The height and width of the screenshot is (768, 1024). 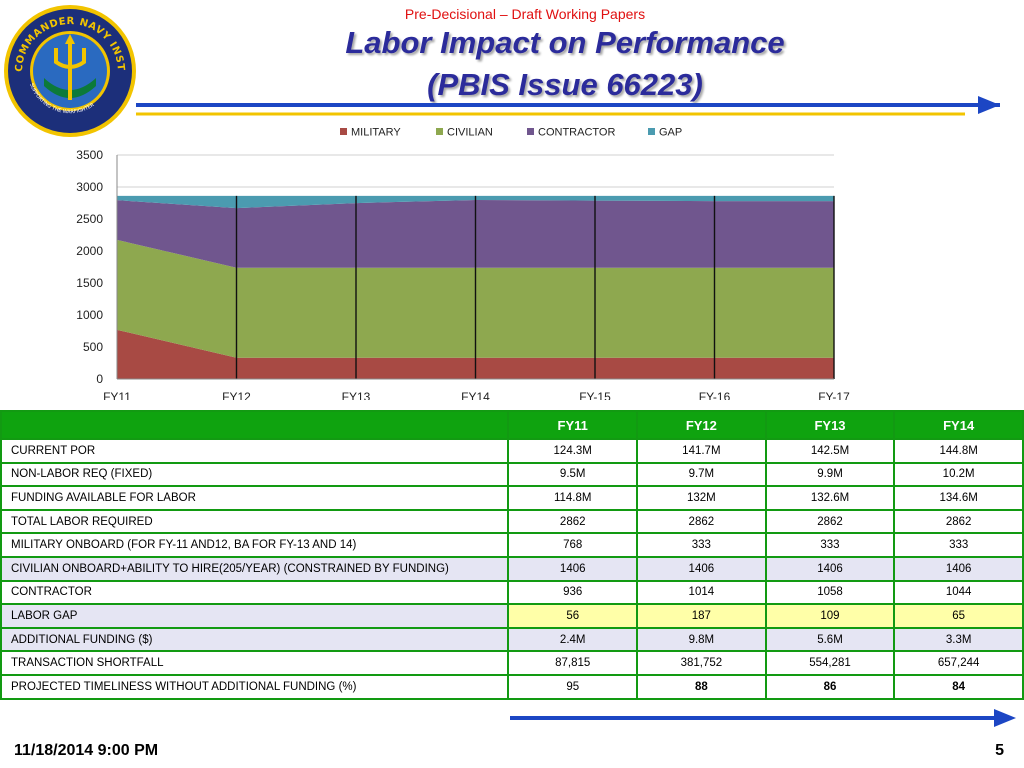 I want to click on x-tick-label: FY14, so click(x=475, y=395).